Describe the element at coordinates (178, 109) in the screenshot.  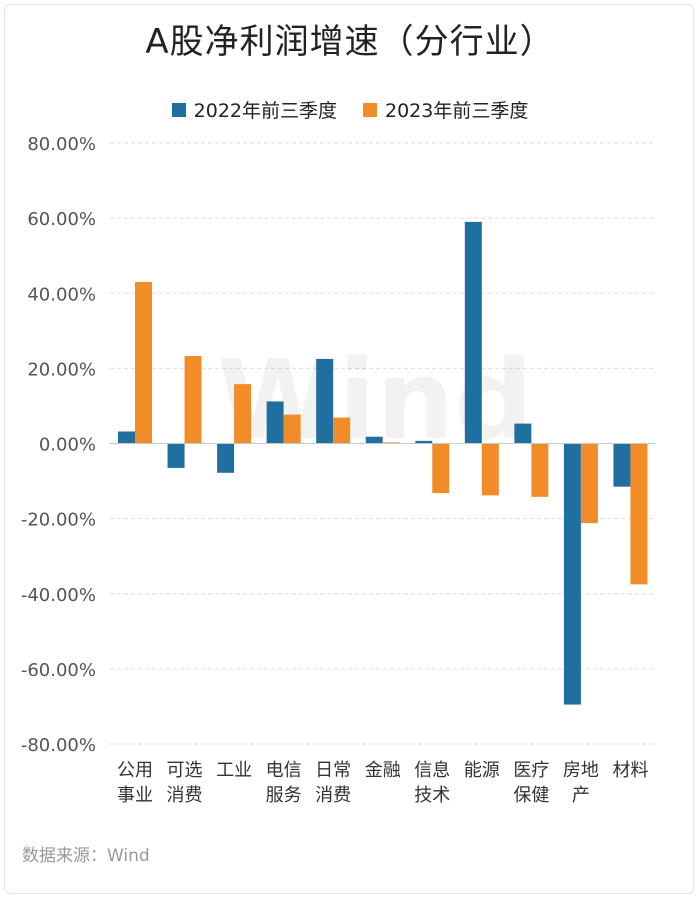
I see `legend-swatch-2022` at that location.